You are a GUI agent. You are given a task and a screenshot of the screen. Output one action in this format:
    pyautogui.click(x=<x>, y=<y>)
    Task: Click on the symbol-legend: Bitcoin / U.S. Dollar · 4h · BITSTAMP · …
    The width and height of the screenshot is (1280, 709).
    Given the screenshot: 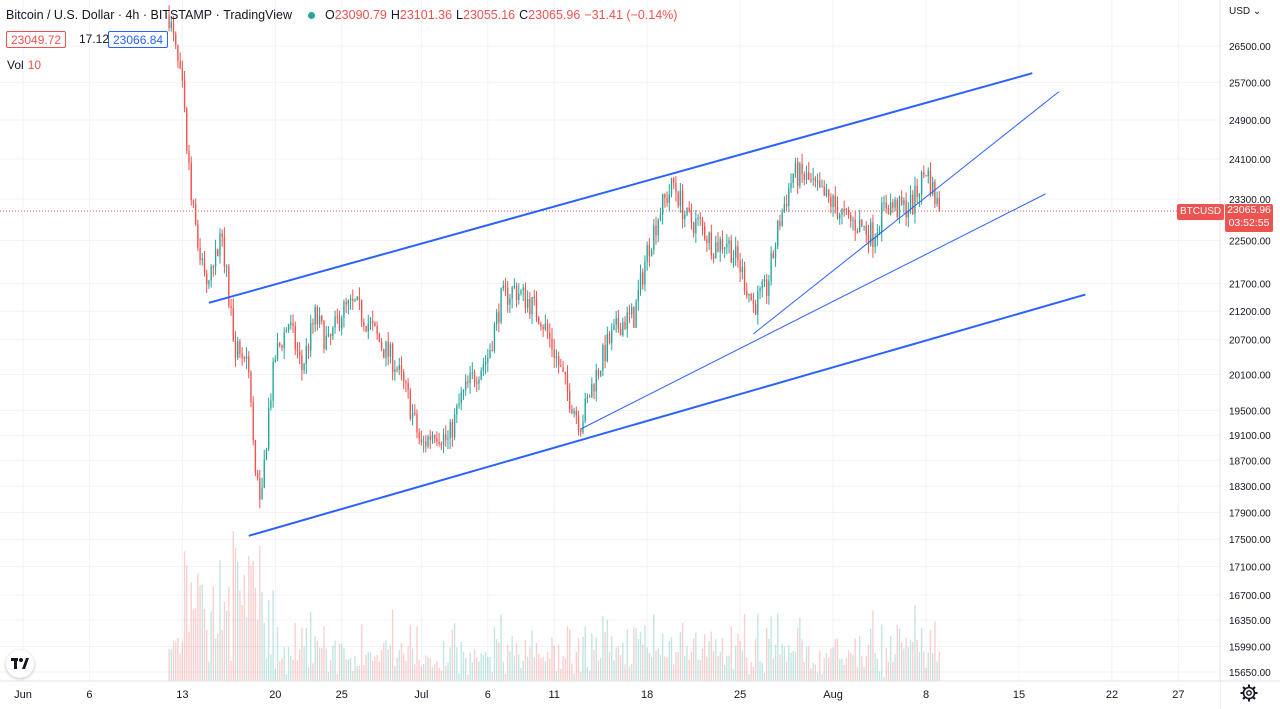 What is the action you would take?
    pyautogui.click(x=342, y=15)
    